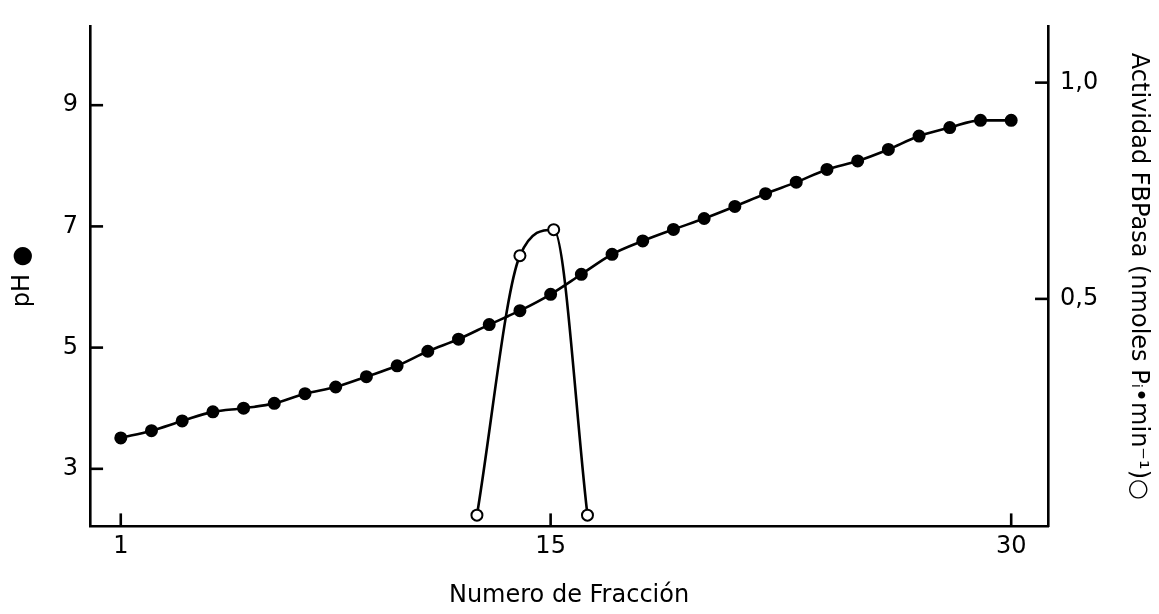  What do you see at coordinates (550, 545) in the screenshot?
I see `x-tick-label: 15` at bounding box center [550, 545].